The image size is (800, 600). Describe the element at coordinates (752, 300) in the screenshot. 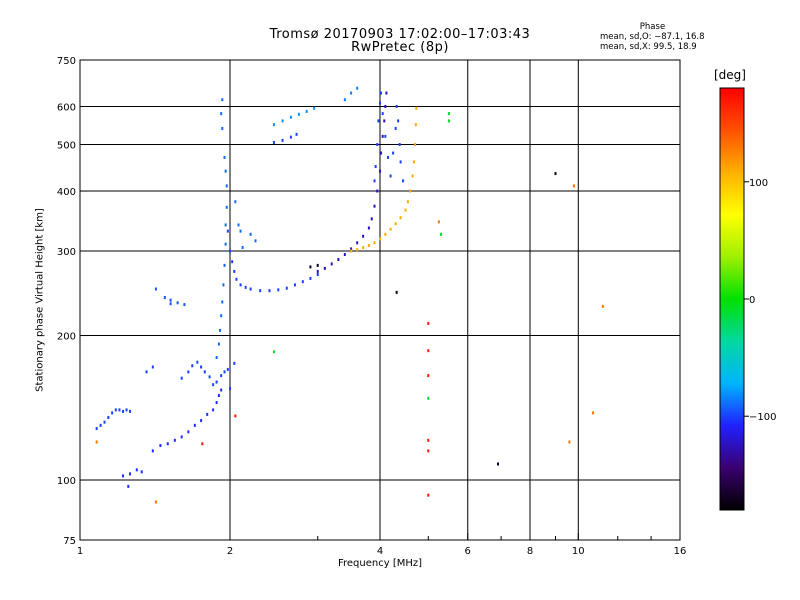

I see `colorbar-tick-label: 0` at that location.